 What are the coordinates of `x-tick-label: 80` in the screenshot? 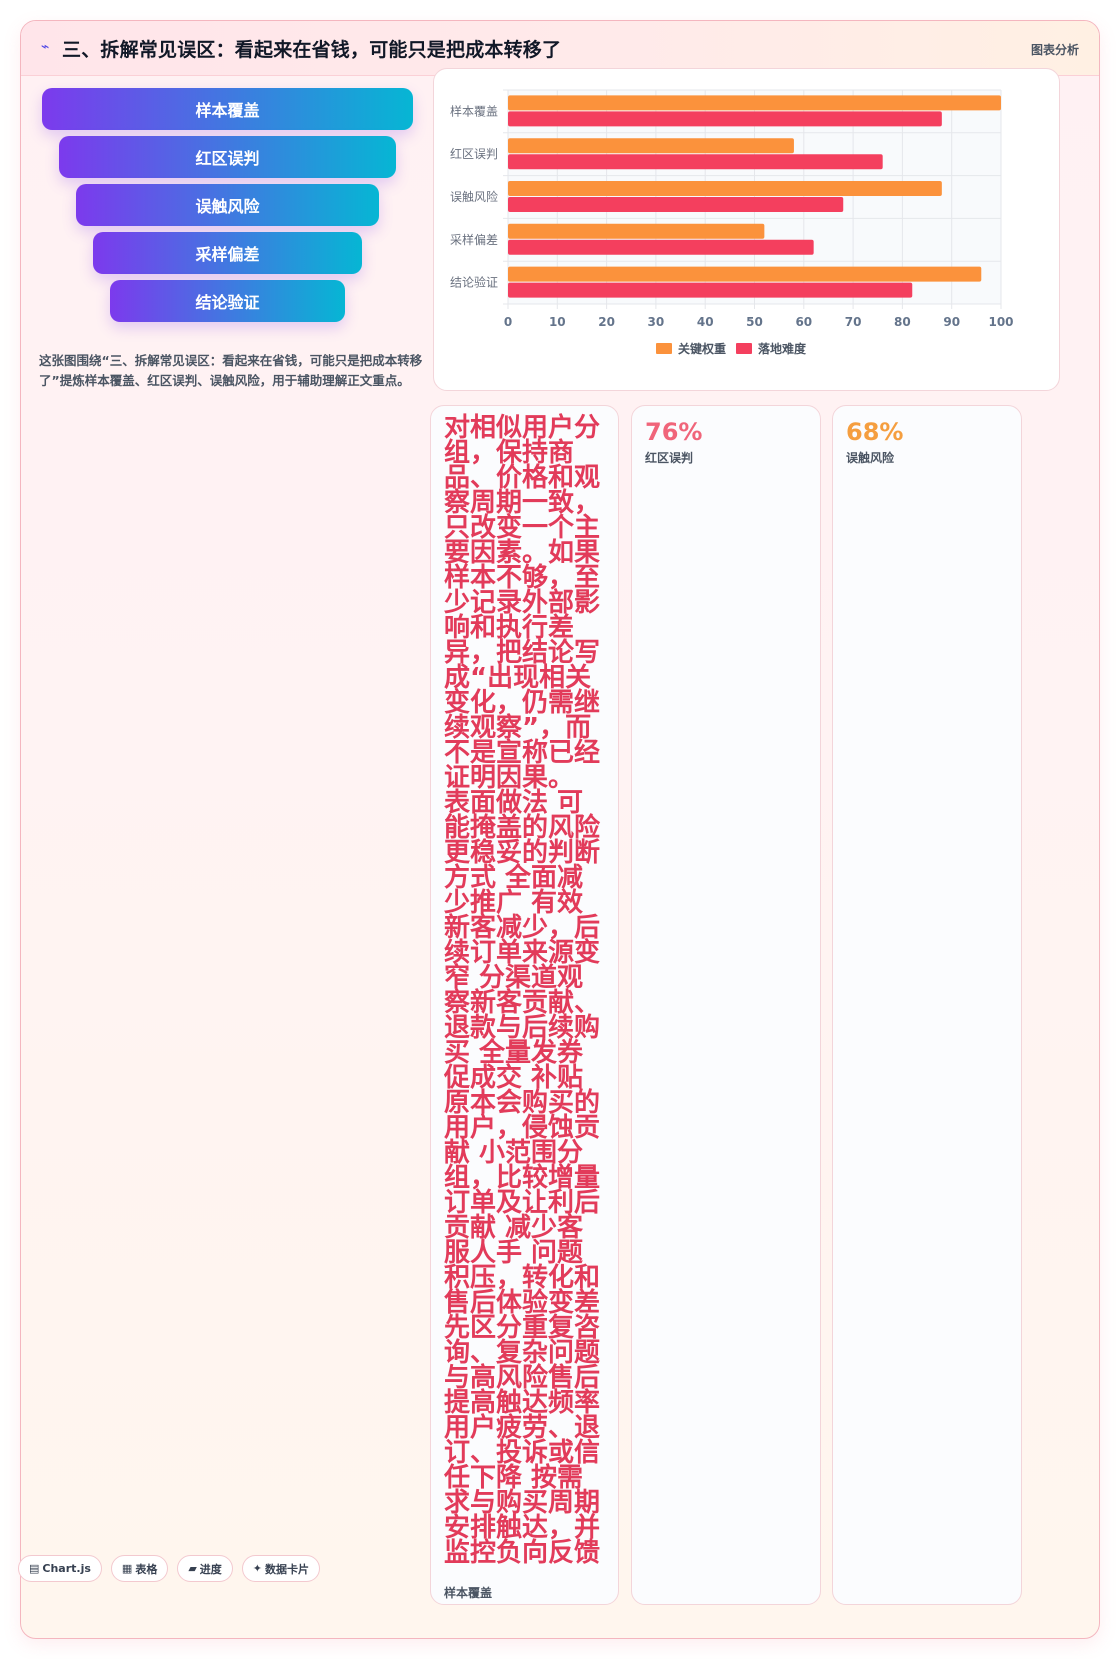 It's located at (902, 322).